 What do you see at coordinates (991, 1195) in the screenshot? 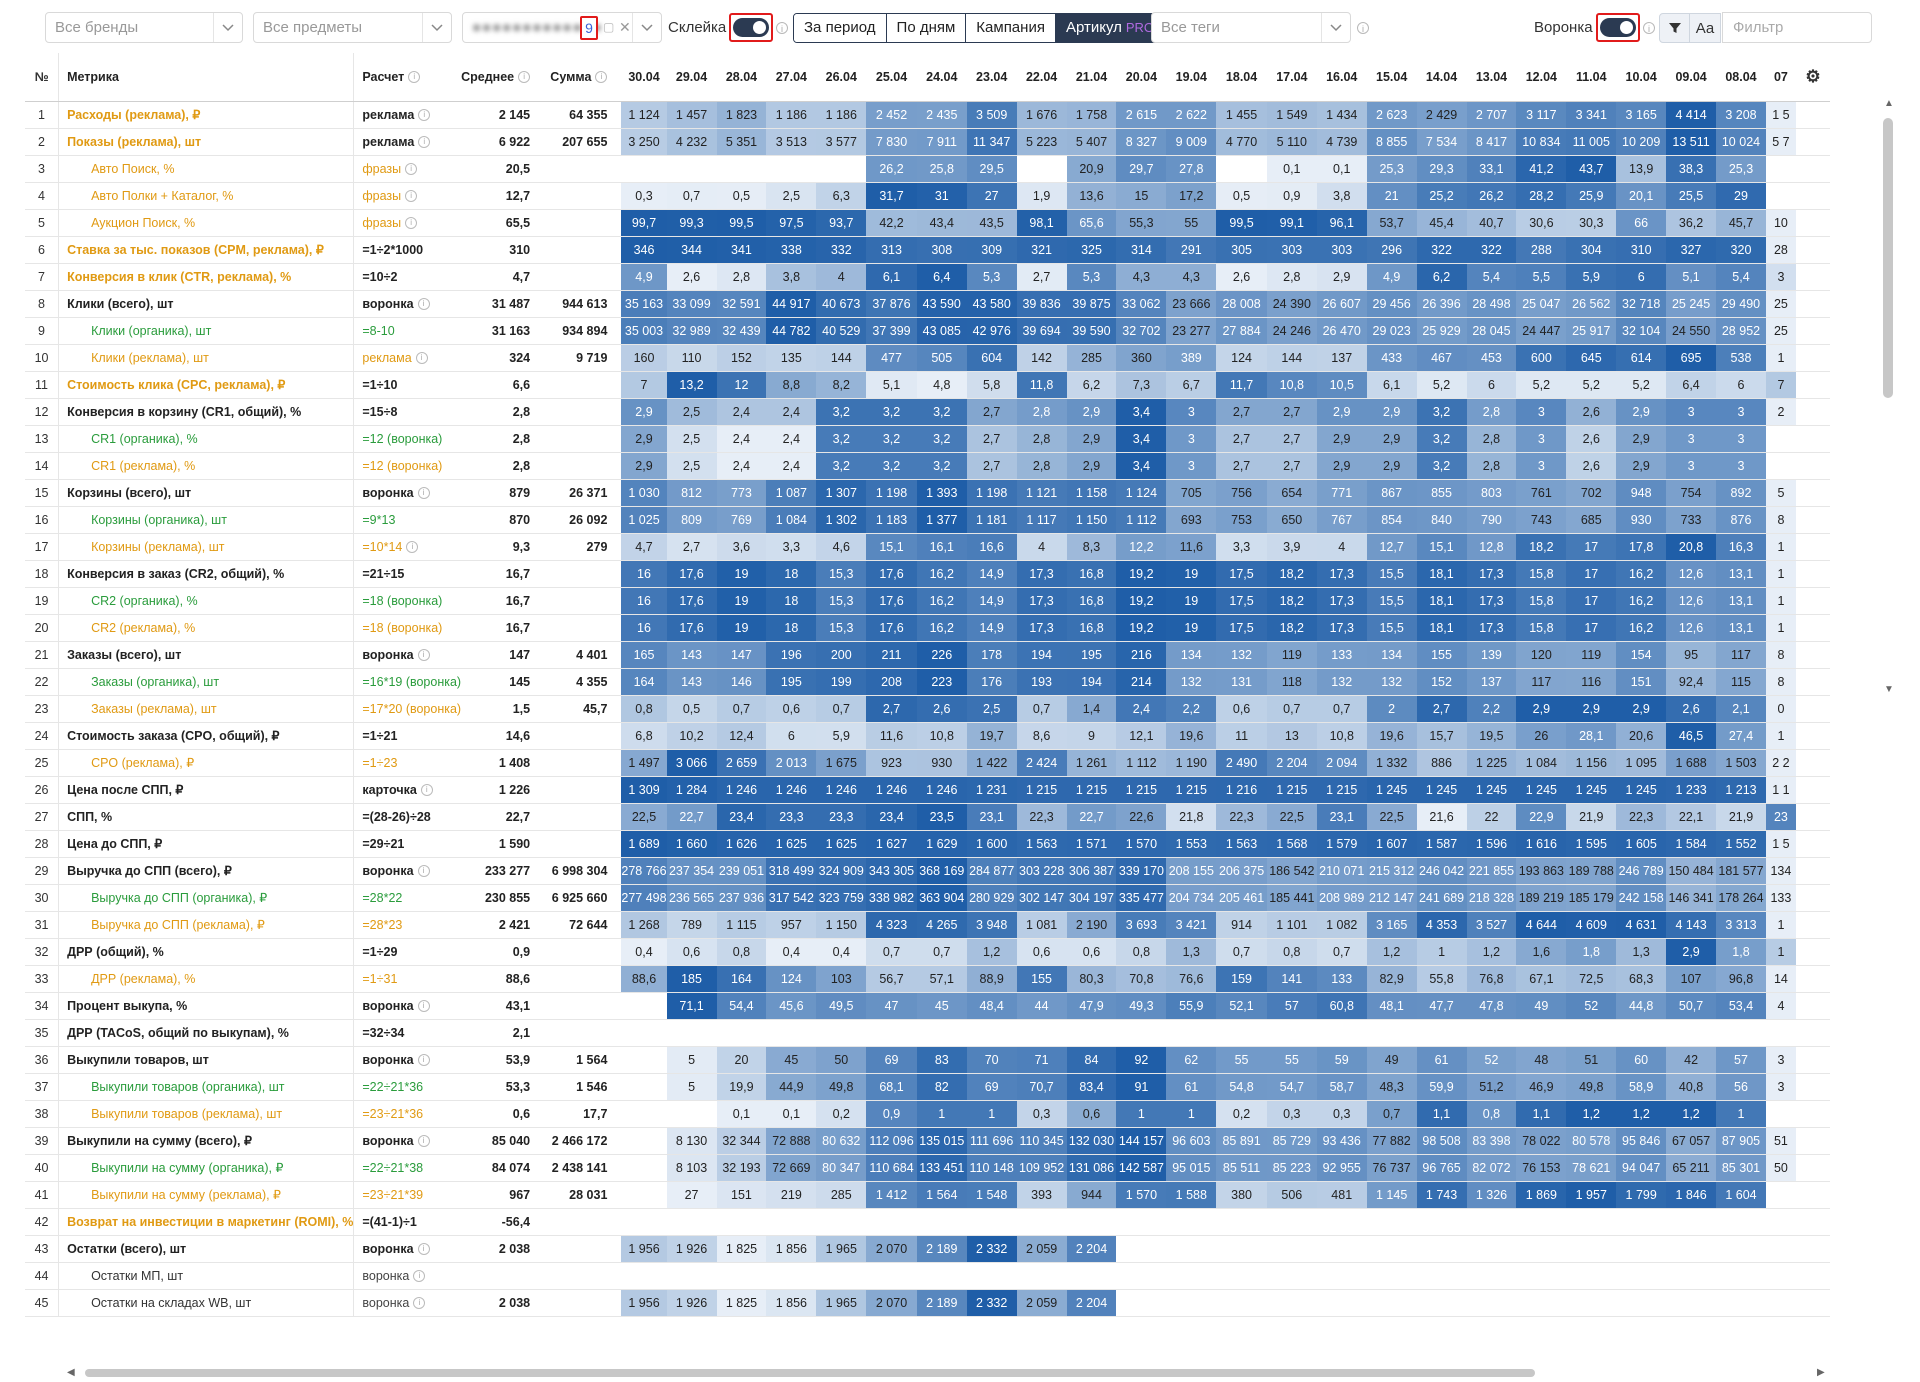
I see `data-cell: 1 548` at bounding box center [991, 1195].